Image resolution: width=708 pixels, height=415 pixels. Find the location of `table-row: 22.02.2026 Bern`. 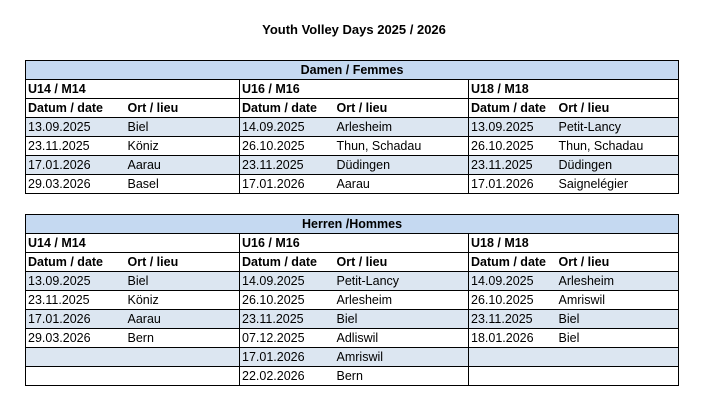

table-row: 22.02.2026 Bern is located at coordinates (352, 376).